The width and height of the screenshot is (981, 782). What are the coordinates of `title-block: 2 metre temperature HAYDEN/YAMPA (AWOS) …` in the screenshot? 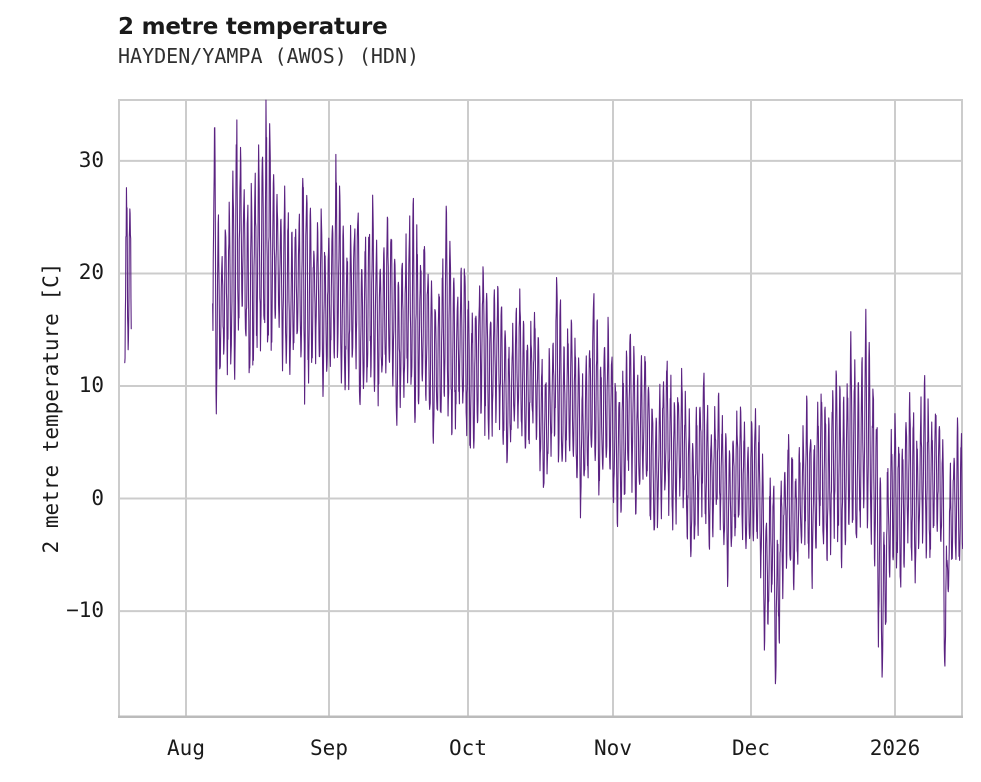 It's located at (518, 41).